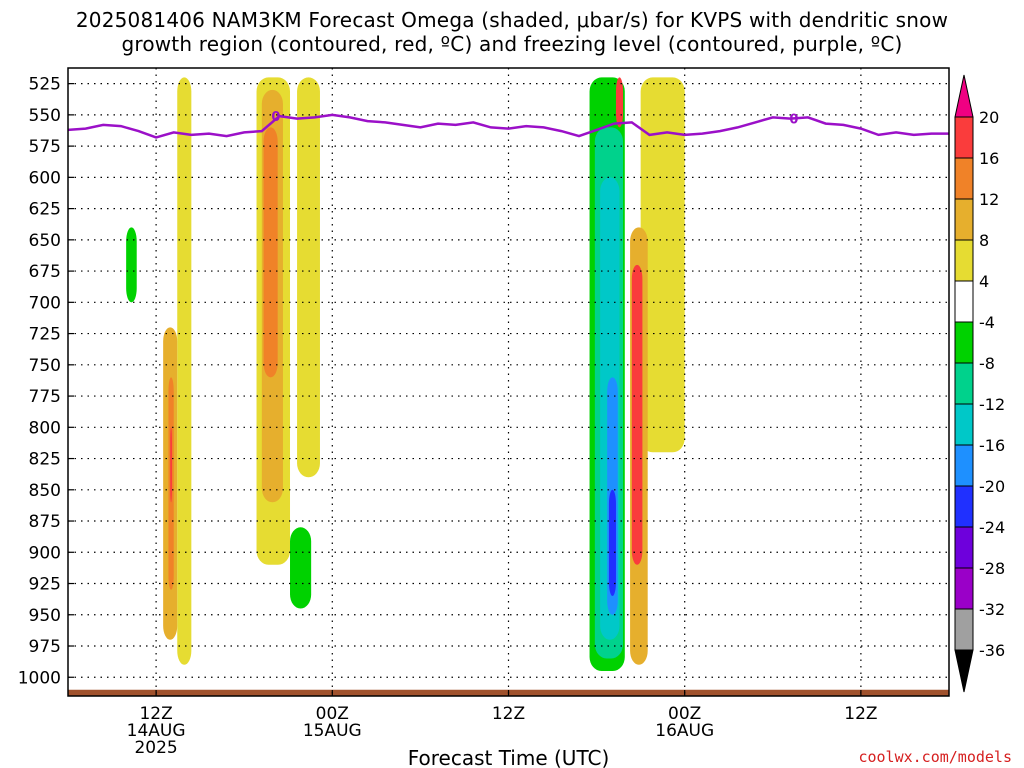 The image size is (1024, 768). What do you see at coordinates (39, 678) in the screenshot?
I see `ytick-label: 1000` at bounding box center [39, 678].